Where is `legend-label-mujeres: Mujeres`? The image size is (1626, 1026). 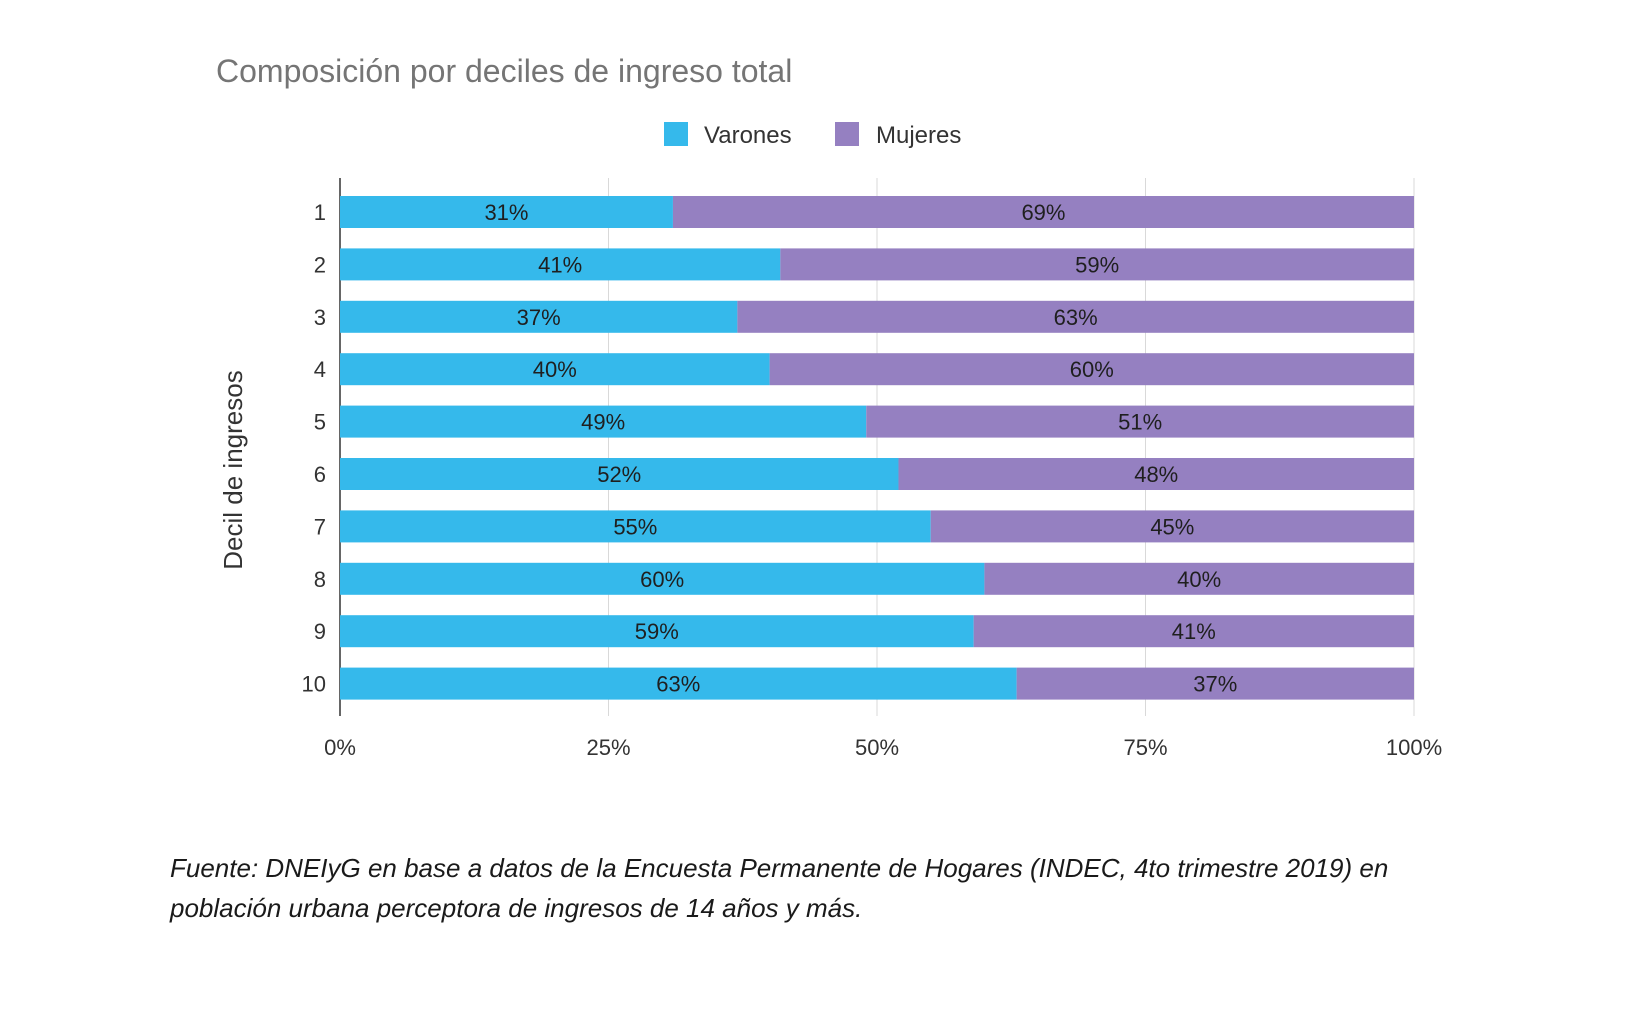
legend-label-mujeres: Mujeres is located at coordinates (918, 135).